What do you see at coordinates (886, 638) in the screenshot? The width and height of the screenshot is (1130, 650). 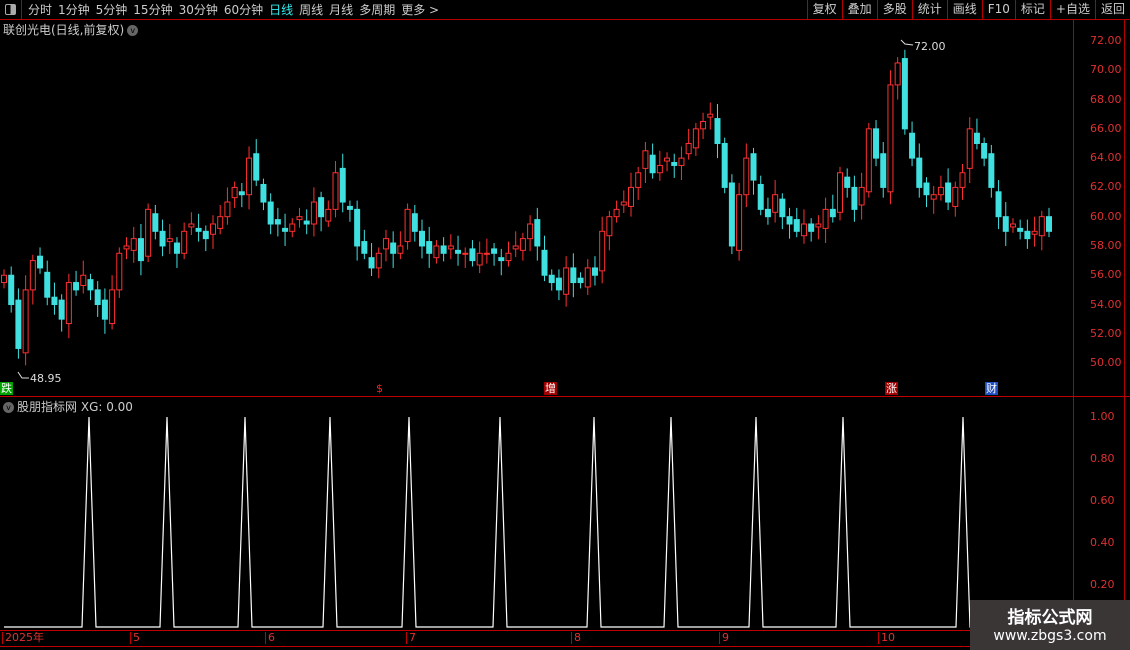 I see `date-tick-label: 10` at bounding box center [886, 638].